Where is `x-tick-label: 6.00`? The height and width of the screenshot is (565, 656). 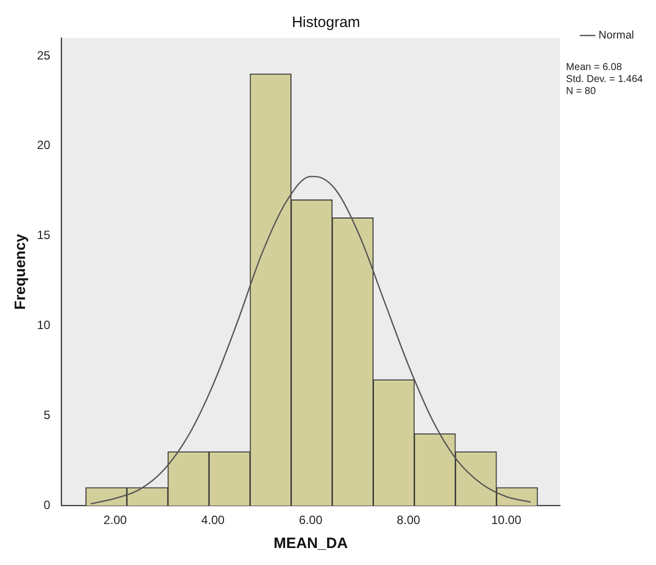 x-tick-label: 6.00 is located at coordinates (311, 520).